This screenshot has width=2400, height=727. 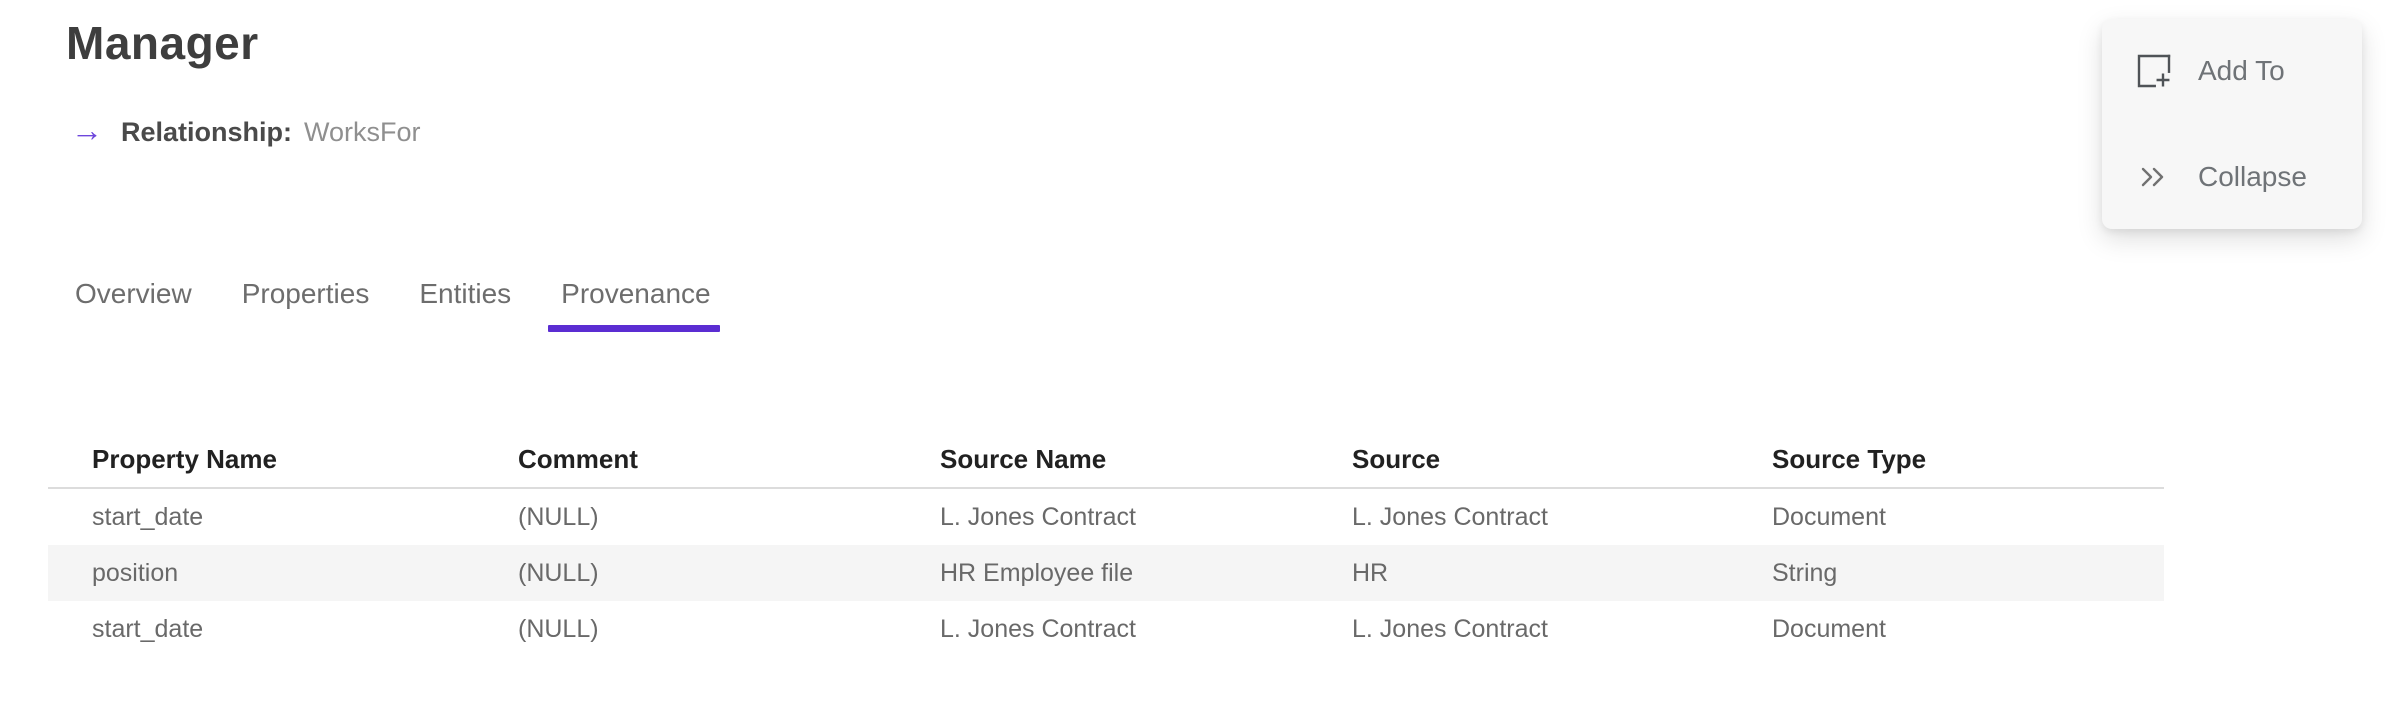 What do you see at coordinates (1518, 460) in the screenshot?
I see `column-header-source: Source` at bounding box center [1518, 460].